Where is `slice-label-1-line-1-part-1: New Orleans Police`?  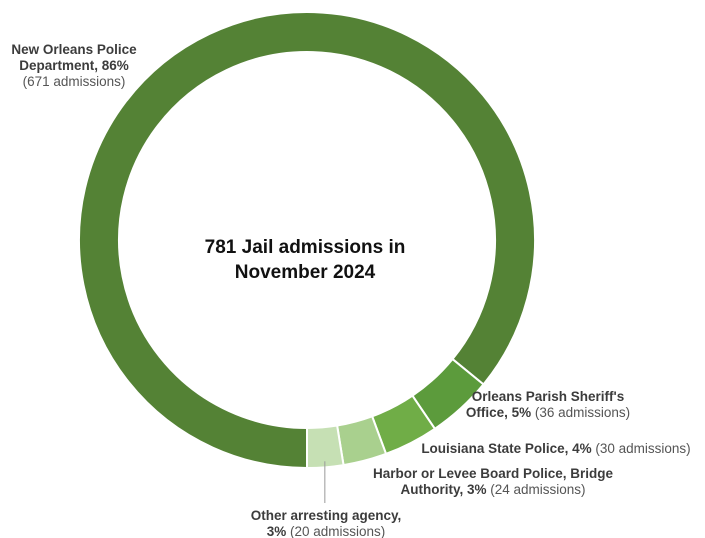
slice-label-1-line-1-part-1: New Orleans Police is located at coordinates (74, 49).